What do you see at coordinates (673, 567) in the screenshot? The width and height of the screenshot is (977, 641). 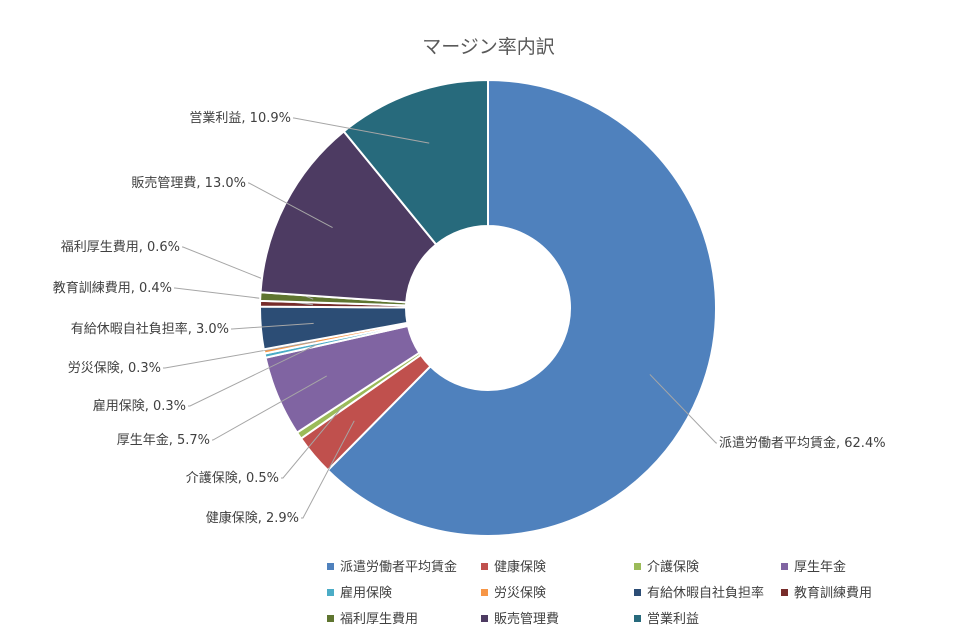 I see `legend-label: 介護保険` at bounding box center [673, 567].